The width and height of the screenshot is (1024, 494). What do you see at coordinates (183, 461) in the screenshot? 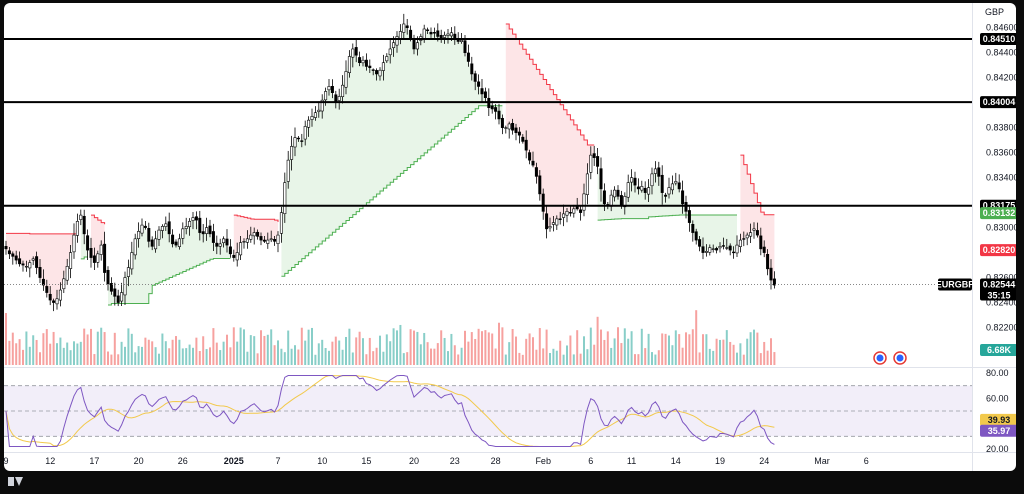
I see `date-label: 26` at bounding box center [183, 461].